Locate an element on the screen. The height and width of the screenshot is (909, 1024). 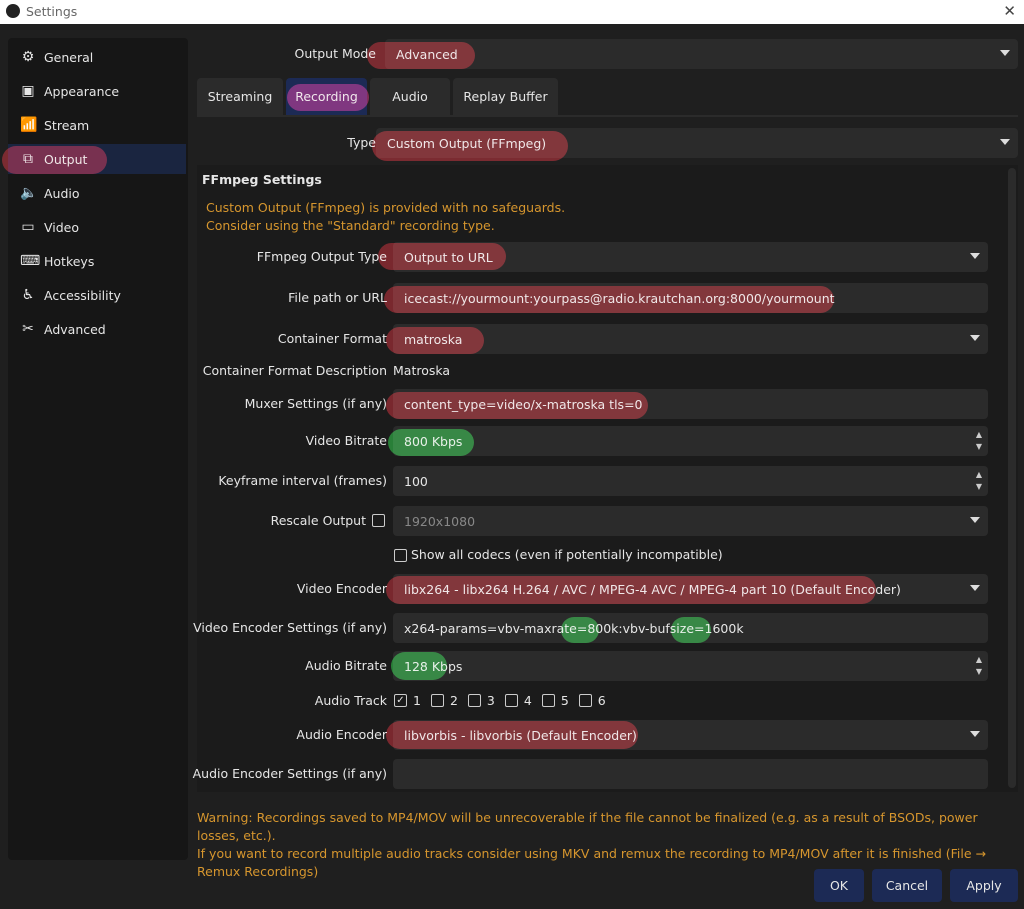
close-icon: ✕ is located at coordinates (1009, 11).